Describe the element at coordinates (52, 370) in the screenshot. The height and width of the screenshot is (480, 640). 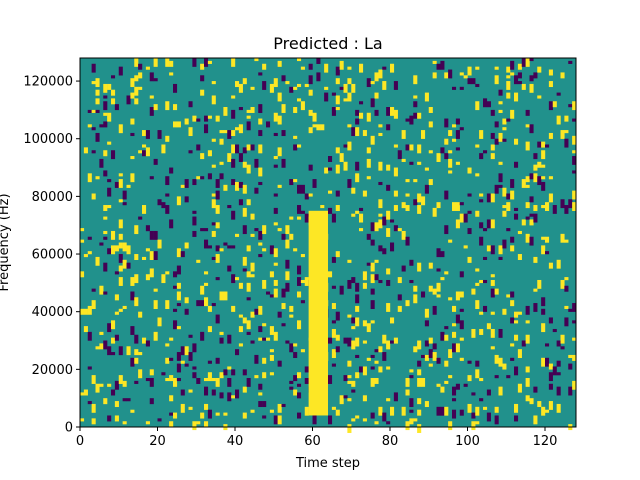
I see `y-tick-label: 20000` at that location.